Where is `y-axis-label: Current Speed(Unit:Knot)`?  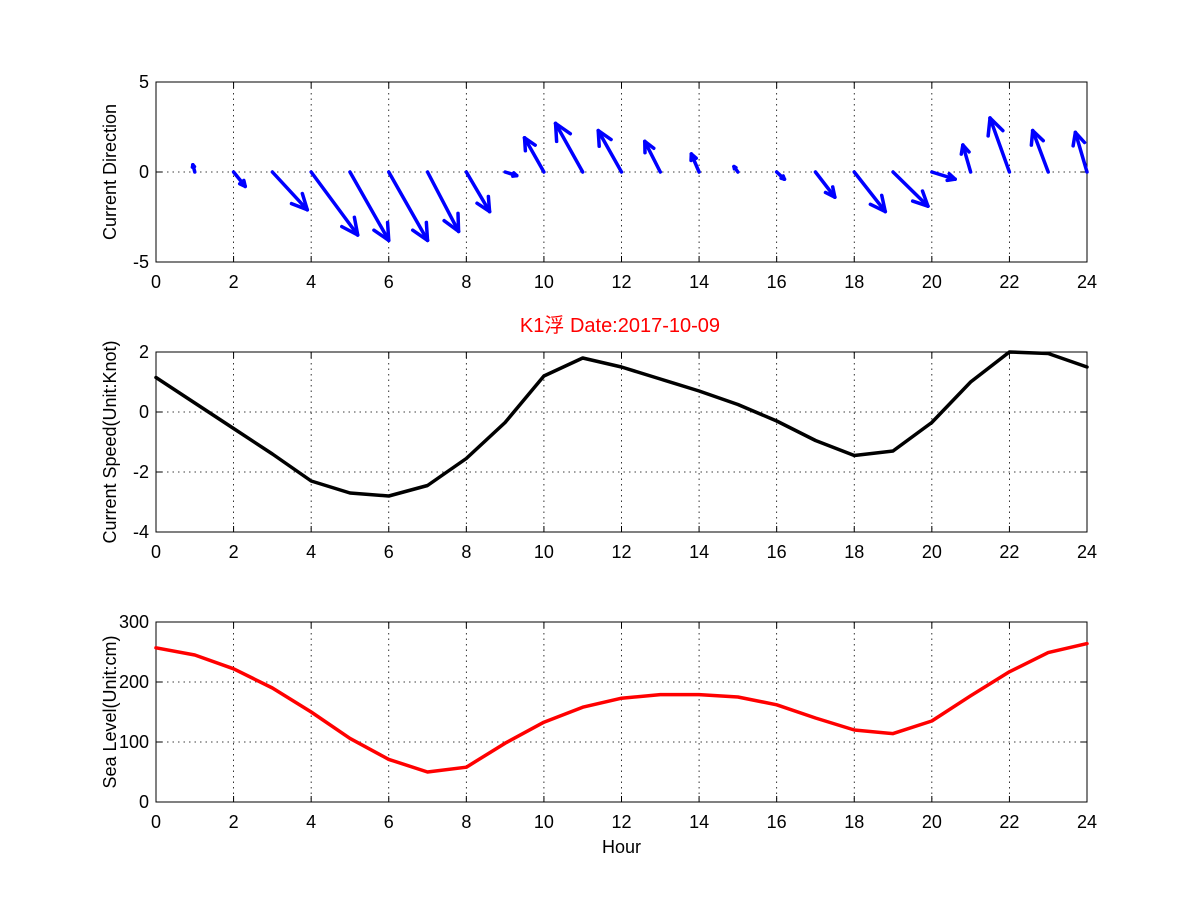 y-axis-label: Current Speed(Unit:Knot) is located at coordinates (110, 441).